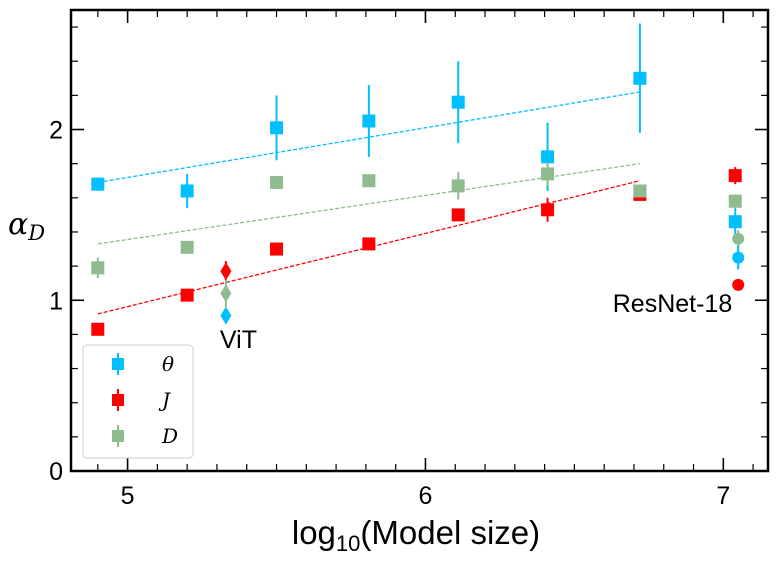 The image size is (778, 561). Describe the element at coordinates (56, 301) in the screenshot. I see `y-tick-label: 1` at that location.